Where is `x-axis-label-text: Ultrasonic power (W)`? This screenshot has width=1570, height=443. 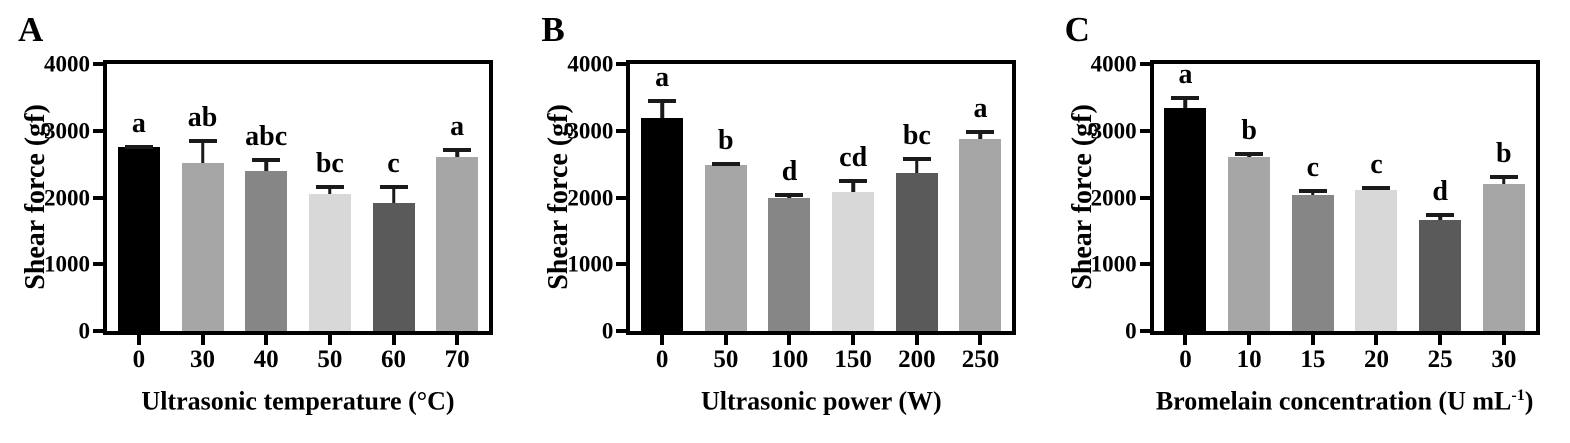 x-axis-label-text: Ultrasonic power (W) is located at coordinates (821, 401).